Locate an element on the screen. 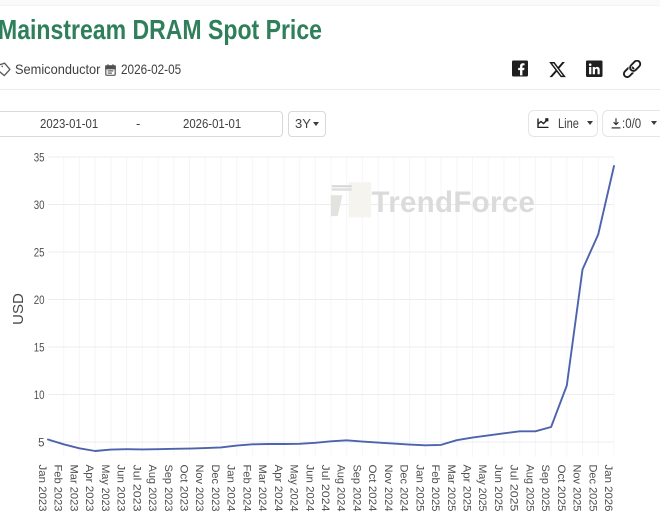  svg-text: Jun 2025 is located at coordinates (498, 488).